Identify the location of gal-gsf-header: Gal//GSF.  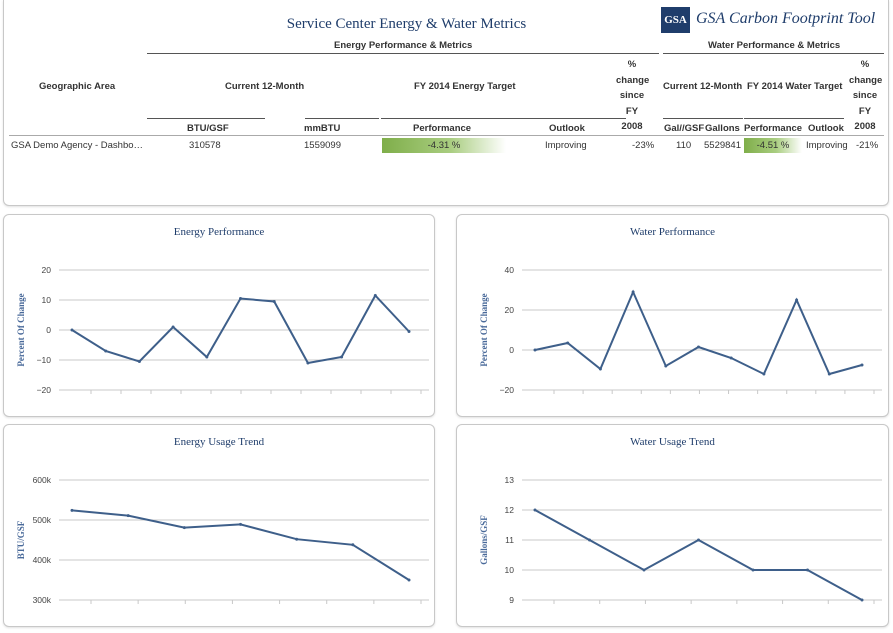
(684, 128).